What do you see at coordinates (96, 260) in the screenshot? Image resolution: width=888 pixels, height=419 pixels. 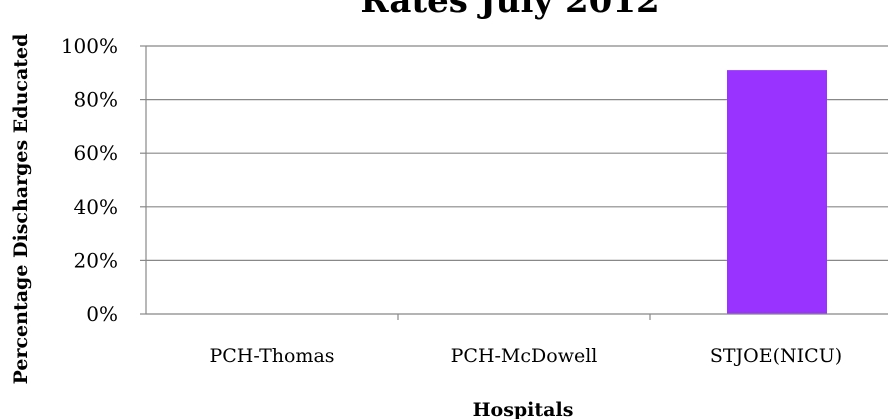 I see `y-tick-label: 20%` at bounding box center [96, 260].